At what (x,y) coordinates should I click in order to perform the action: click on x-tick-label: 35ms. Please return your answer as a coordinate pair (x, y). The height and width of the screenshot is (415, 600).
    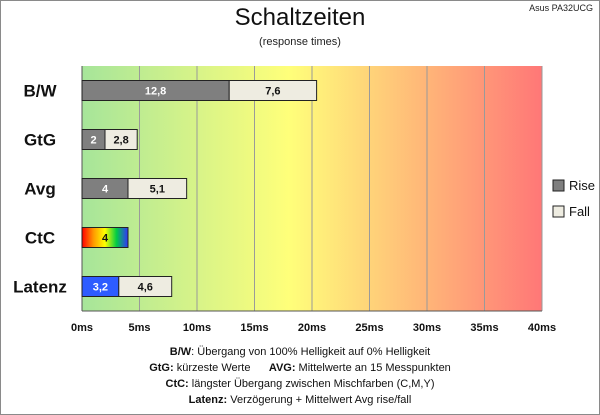
    Looking at the image, I should click on (484, 328).